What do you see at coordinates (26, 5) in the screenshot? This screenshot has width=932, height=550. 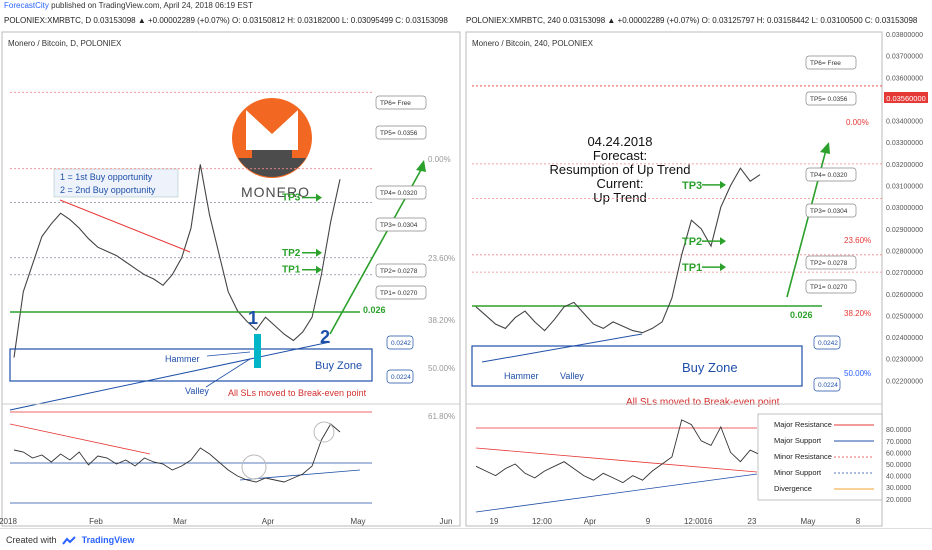 I see `publisher-name: ForecastCity` at bounding box center [26, 5].